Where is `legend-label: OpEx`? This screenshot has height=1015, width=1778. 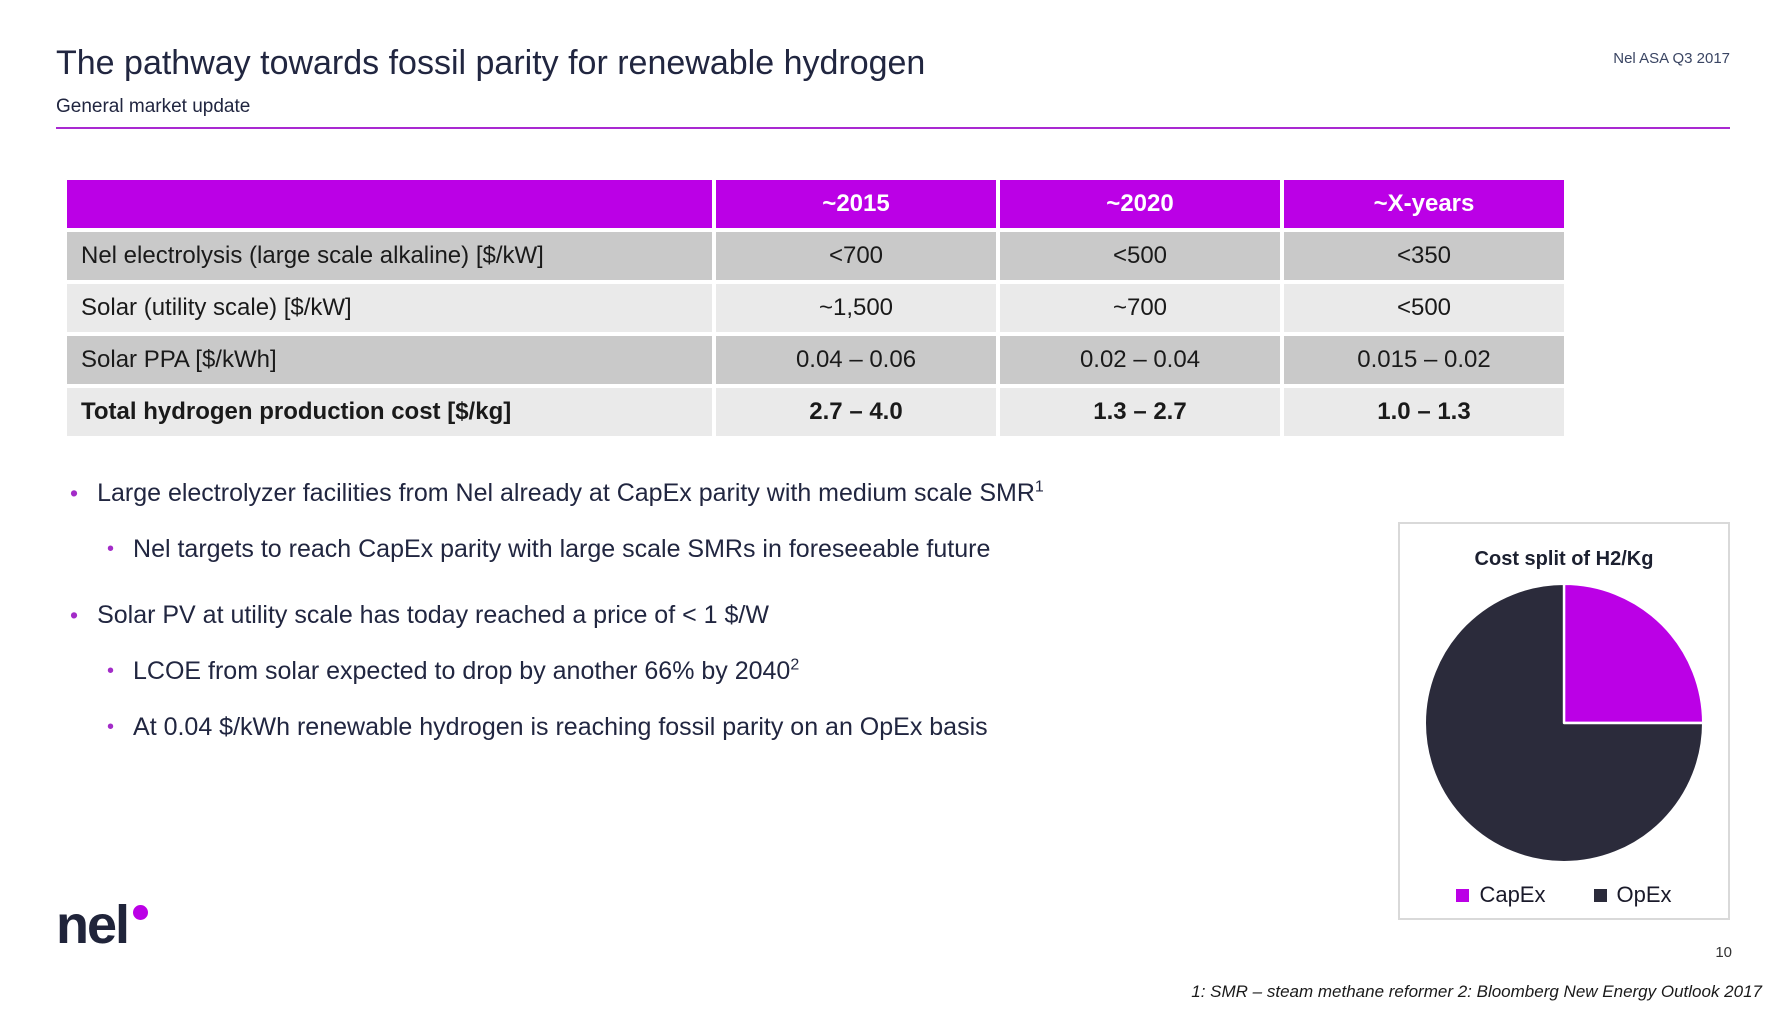 legend-label: OpEx is located at coordinates (1644, 894).